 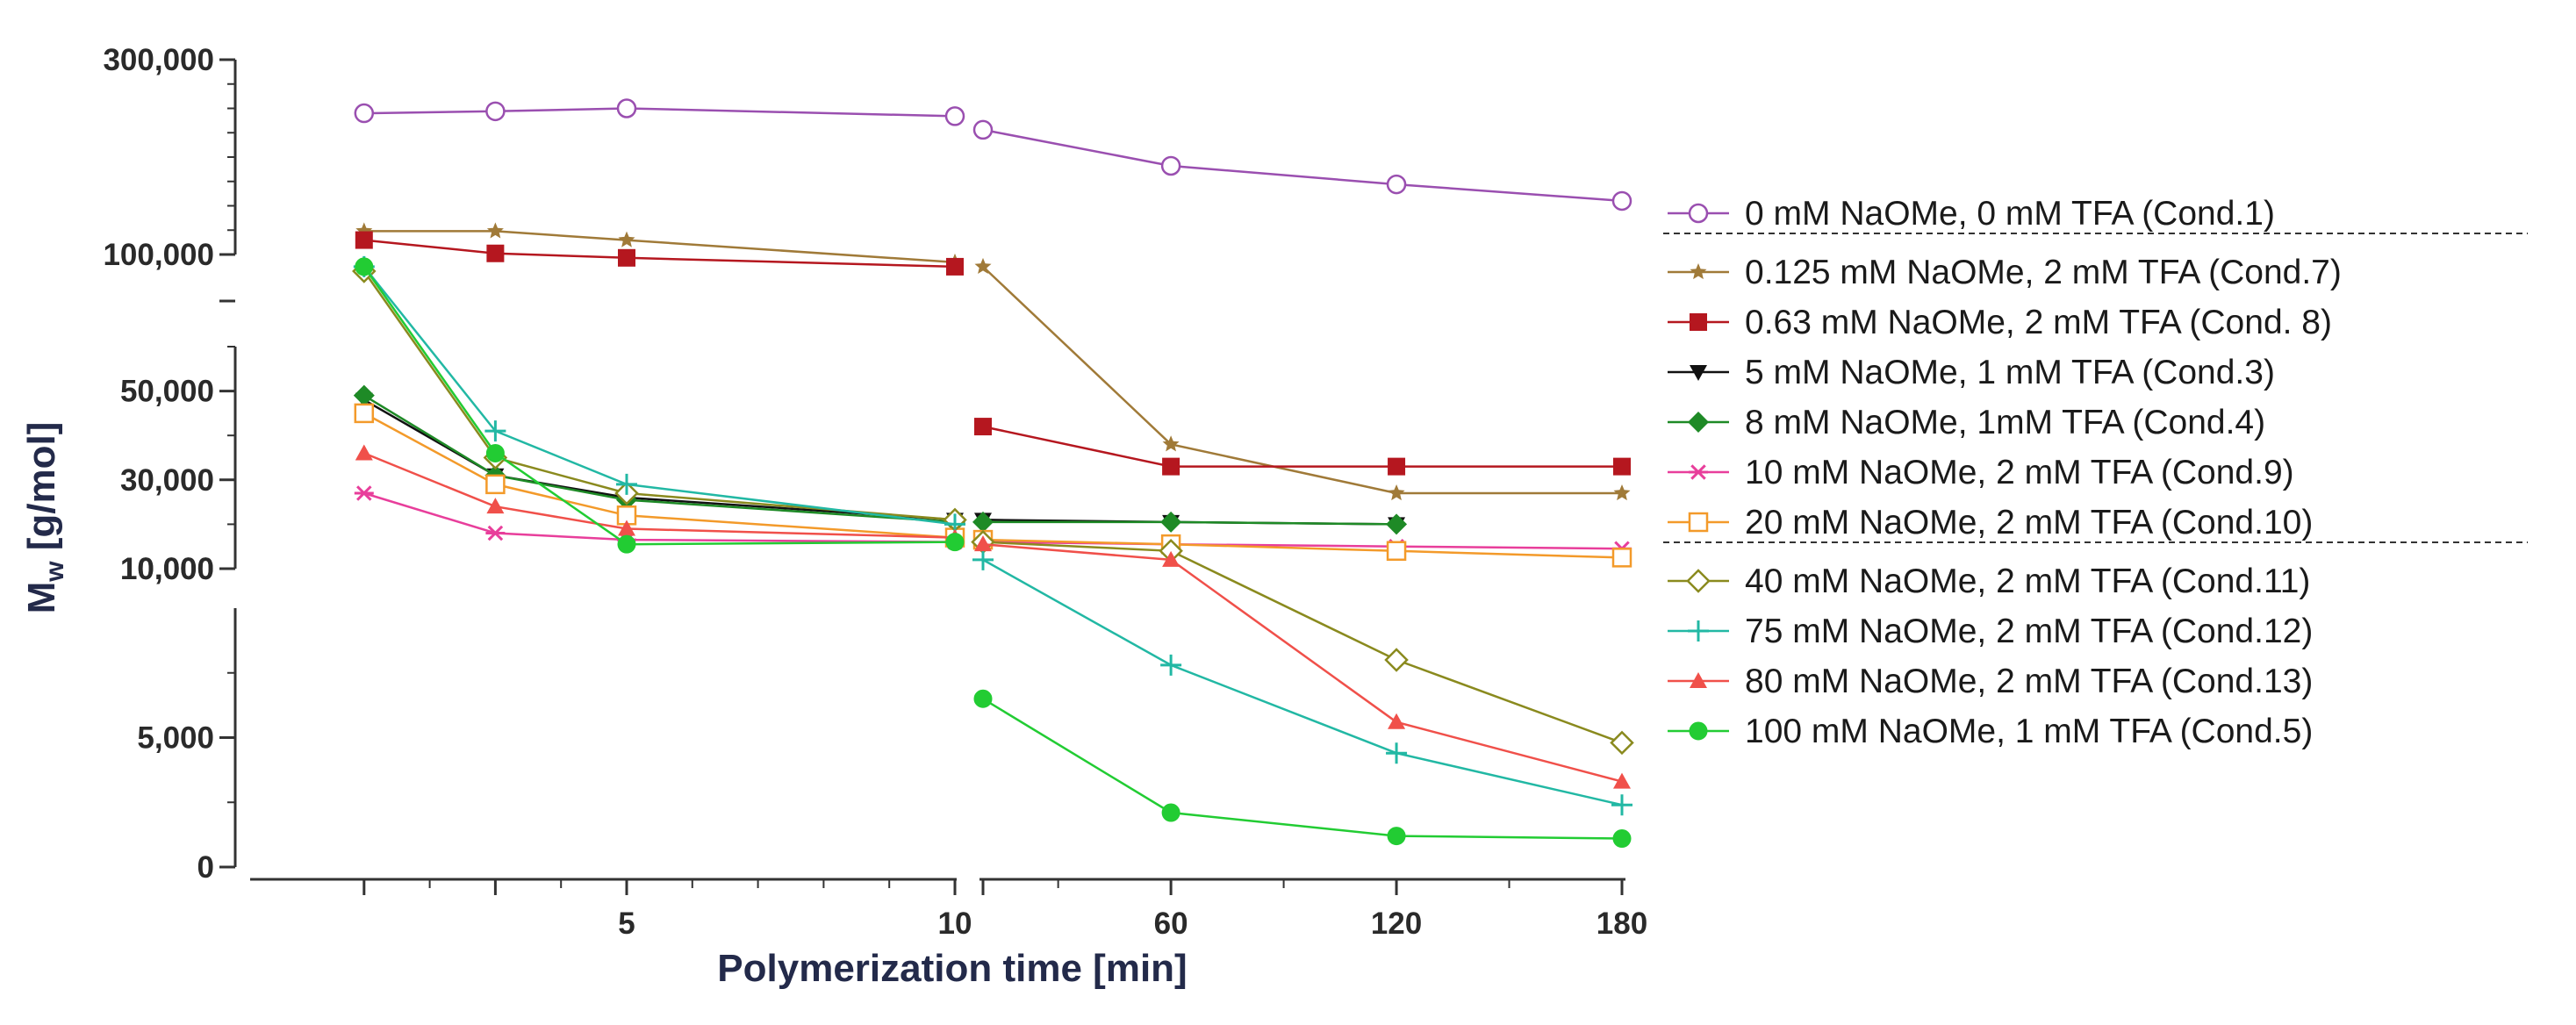 I want to click on legend-item: 20 mM NaOMe, 2 mM TFA (Cond.10), so click(x=1991, y=522).